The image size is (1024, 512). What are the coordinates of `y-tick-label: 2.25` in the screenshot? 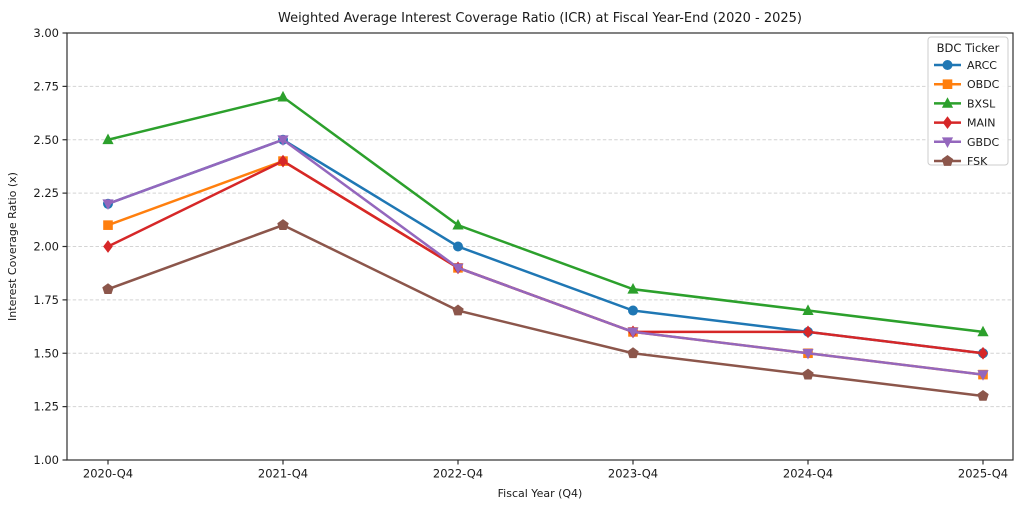 It's located at (46, 193).